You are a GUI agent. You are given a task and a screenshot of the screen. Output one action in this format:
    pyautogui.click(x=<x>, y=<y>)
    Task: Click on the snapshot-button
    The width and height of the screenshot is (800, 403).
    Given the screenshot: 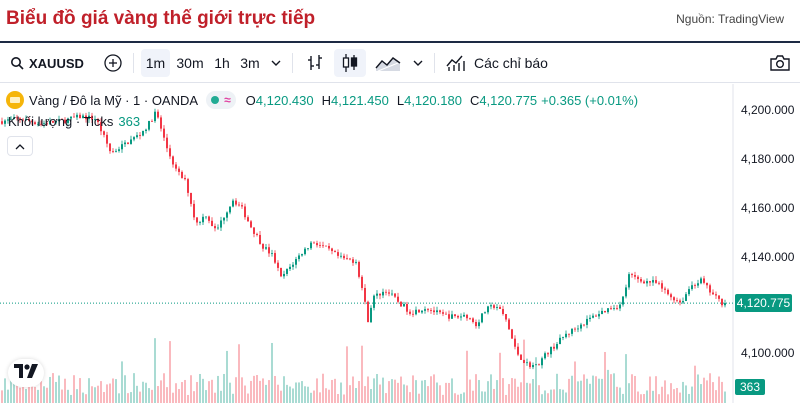 What is the action you would take?
    pyautogui.click(x=780, y=63)
    